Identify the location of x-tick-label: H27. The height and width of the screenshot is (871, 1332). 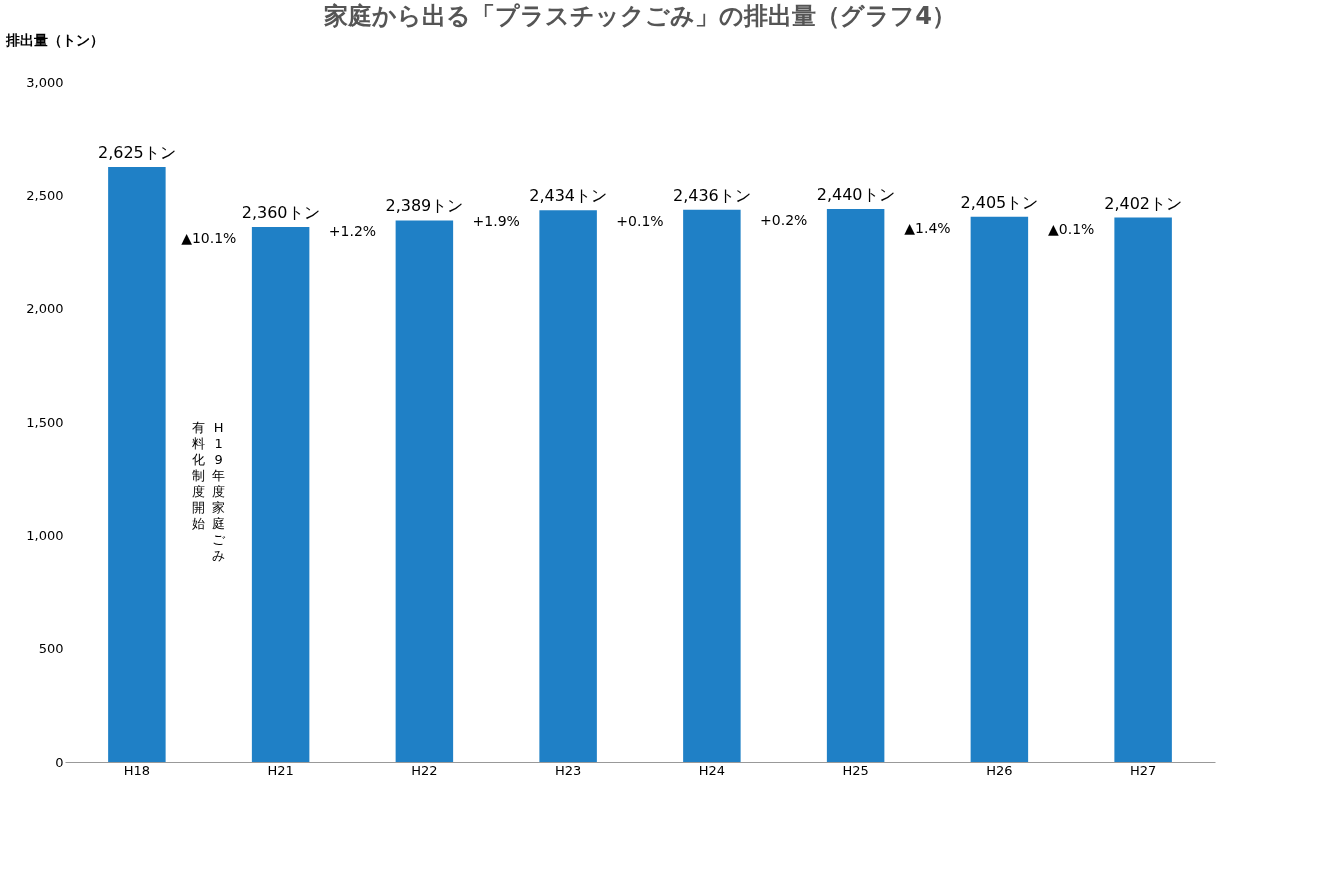
(1143, 770).